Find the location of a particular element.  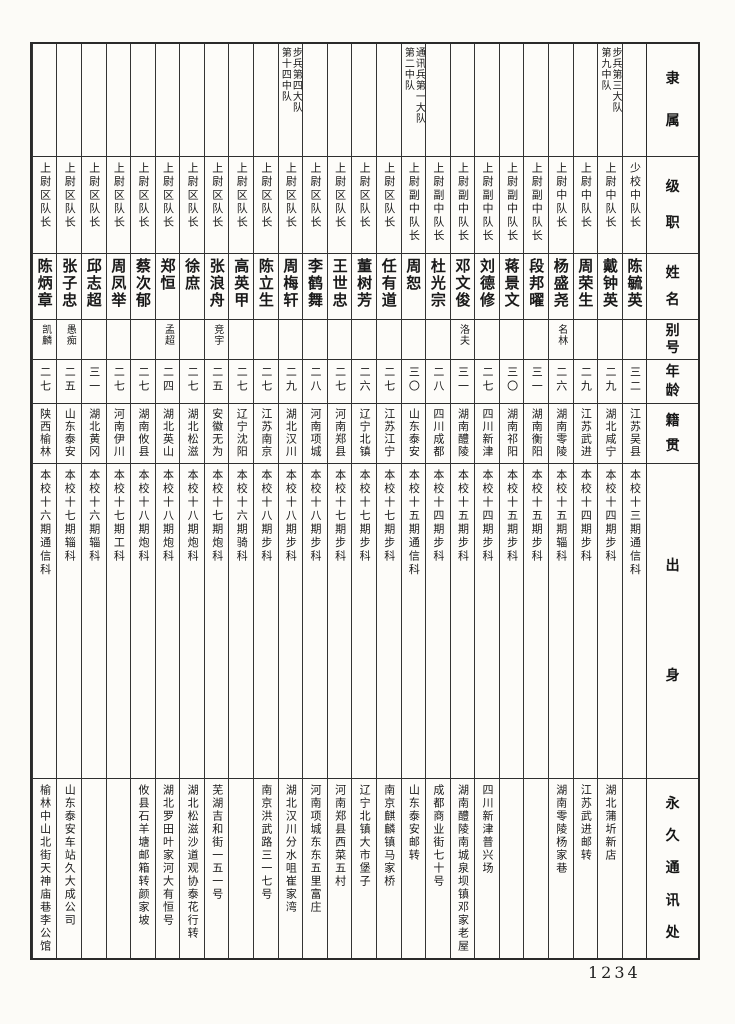

cell-native-place: 湖南祁阳 is located at coordinates (511, 434).